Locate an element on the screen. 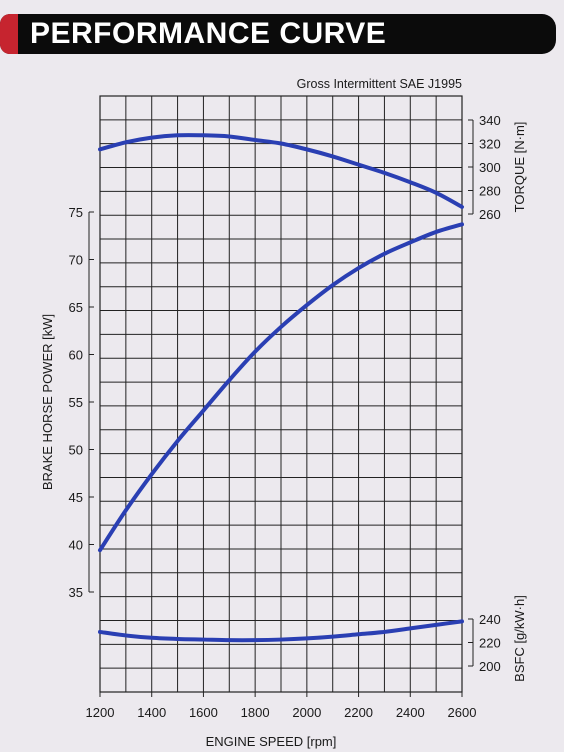 This screenshot has height=752, width=564. torque-tick-label: 280 is located at coordinates (490, 191).